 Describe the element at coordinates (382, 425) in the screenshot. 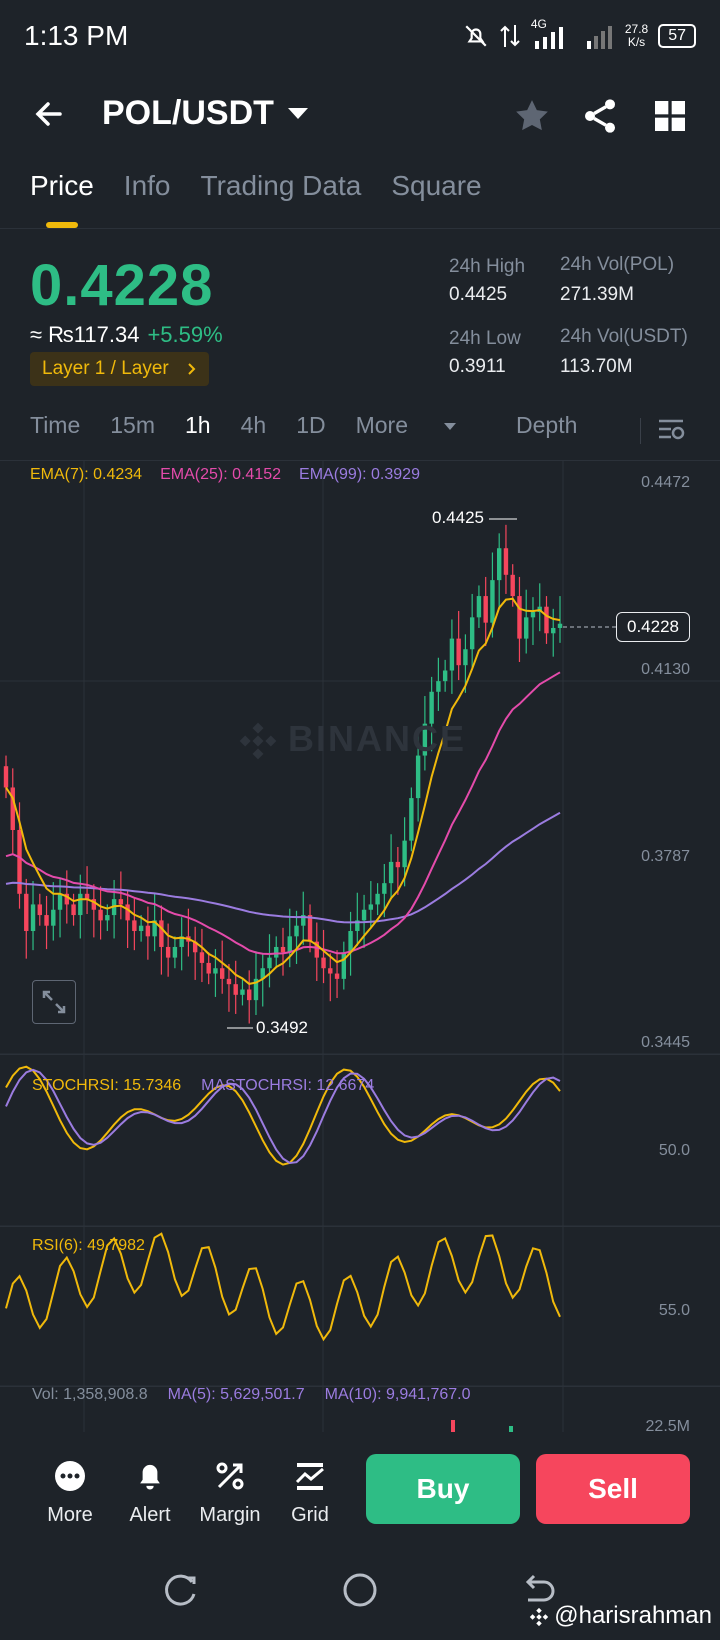

I see `interval-more-label: More` at that location.